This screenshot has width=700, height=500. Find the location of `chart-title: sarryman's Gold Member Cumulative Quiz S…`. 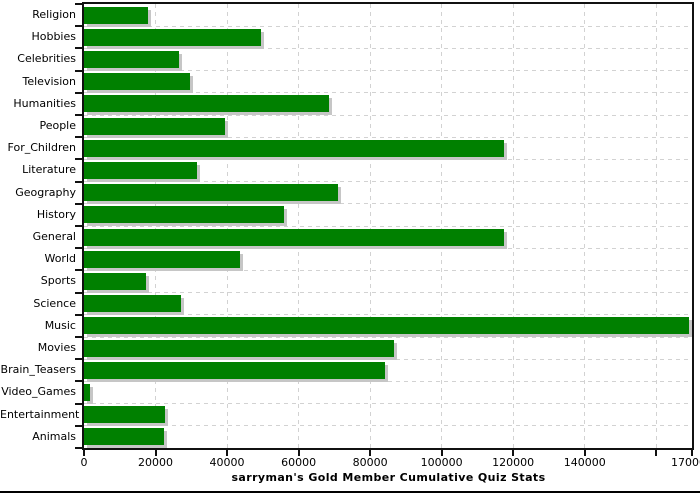

chart-title: sarryman's Gold Member Cumulative Quiz S… is located at coordinates (388, 477).